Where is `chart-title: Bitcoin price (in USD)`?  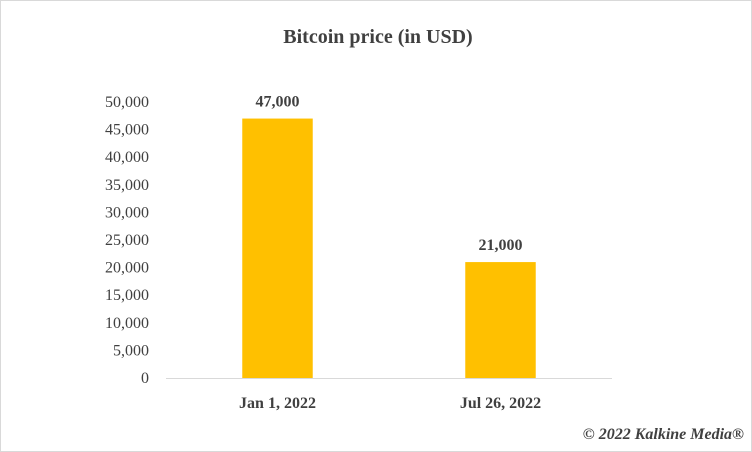
chart-title: Bitcoin price (in USD) is located at coordinates (377, 37).